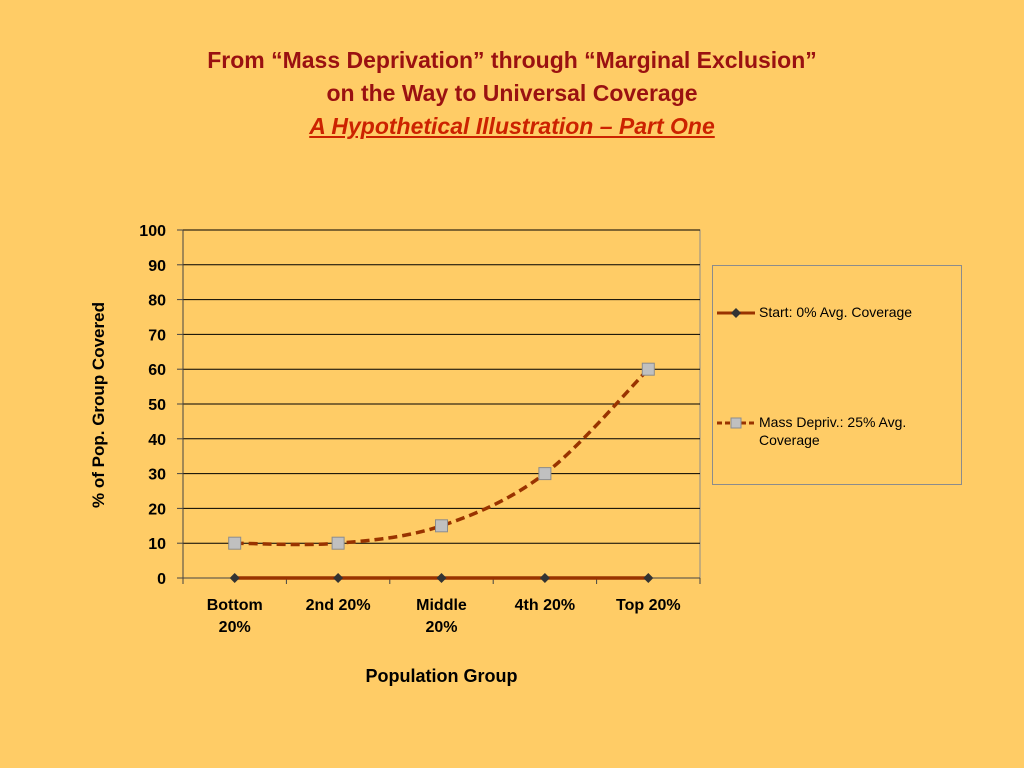 This screenshot has height=768, width=1024. What do you see at coordinates (859, 431) in the screenshot?
I see `legend-label-mass-depriv: Mass Depriv.: 25% Avg. Coverage` at bounding box center [859, 431].